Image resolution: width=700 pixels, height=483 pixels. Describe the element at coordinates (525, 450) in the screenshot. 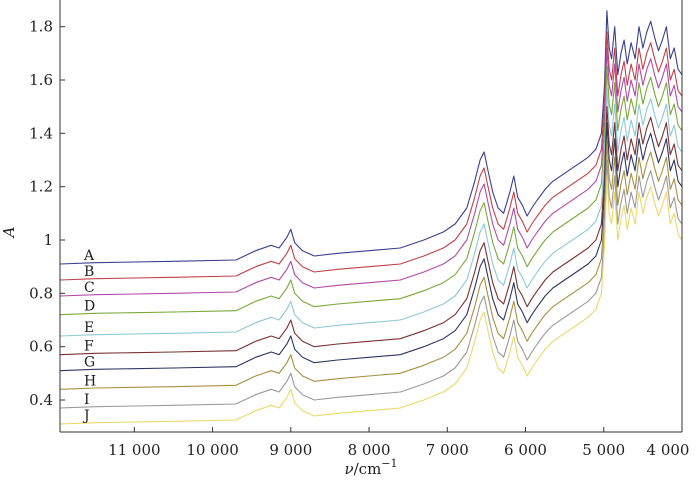

I see `x-tick-label: 6 000` at that location.